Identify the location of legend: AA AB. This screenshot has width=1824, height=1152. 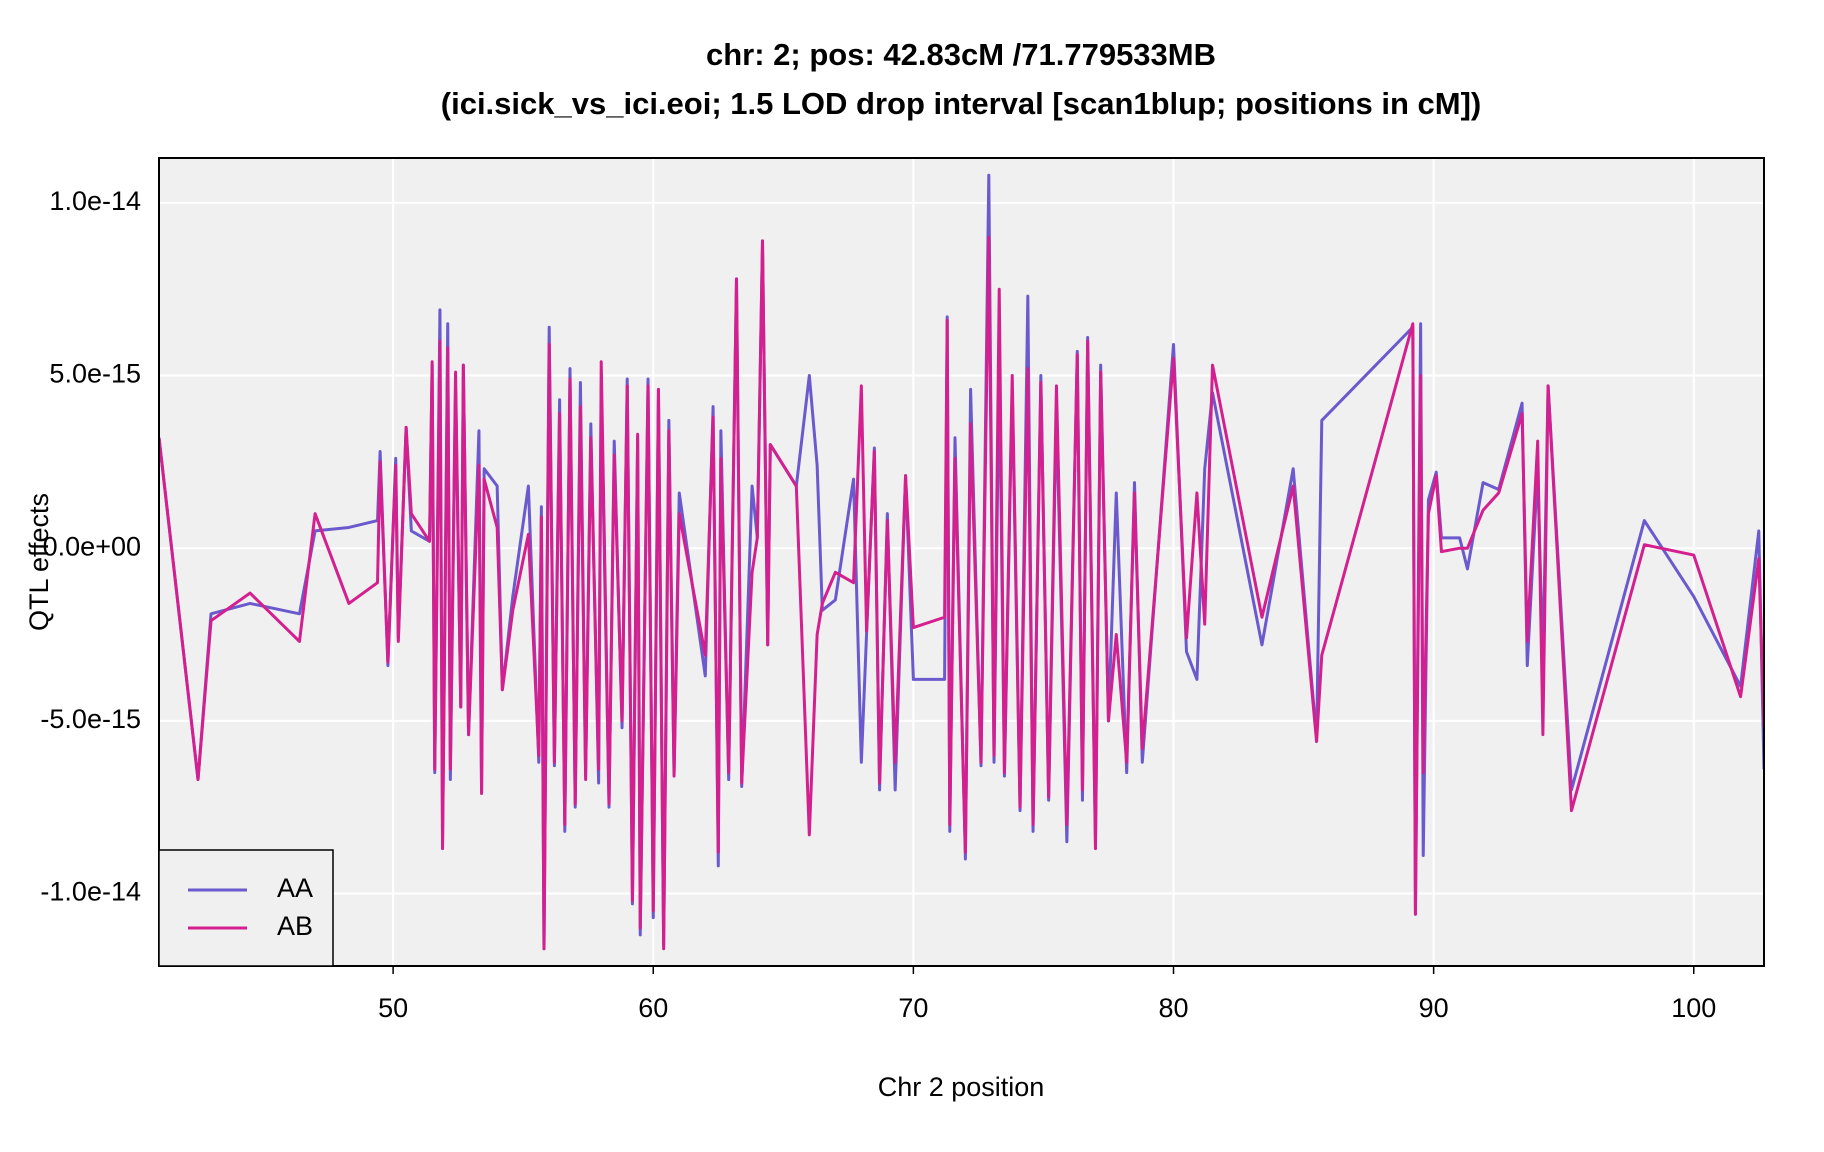
(246, 908).